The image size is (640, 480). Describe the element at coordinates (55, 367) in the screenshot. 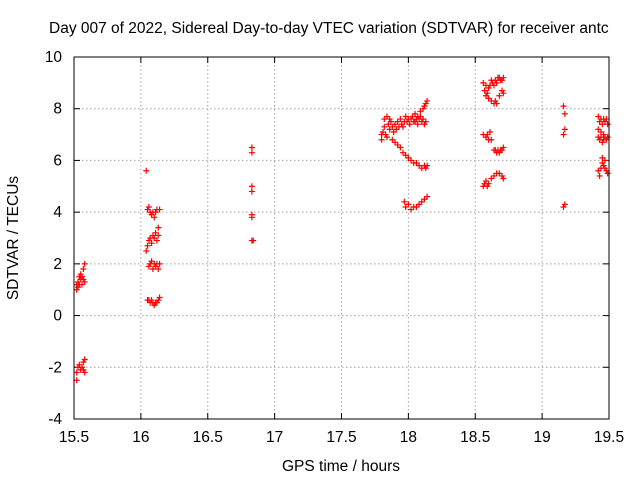

I see `y-tick-label: -2` at that location.